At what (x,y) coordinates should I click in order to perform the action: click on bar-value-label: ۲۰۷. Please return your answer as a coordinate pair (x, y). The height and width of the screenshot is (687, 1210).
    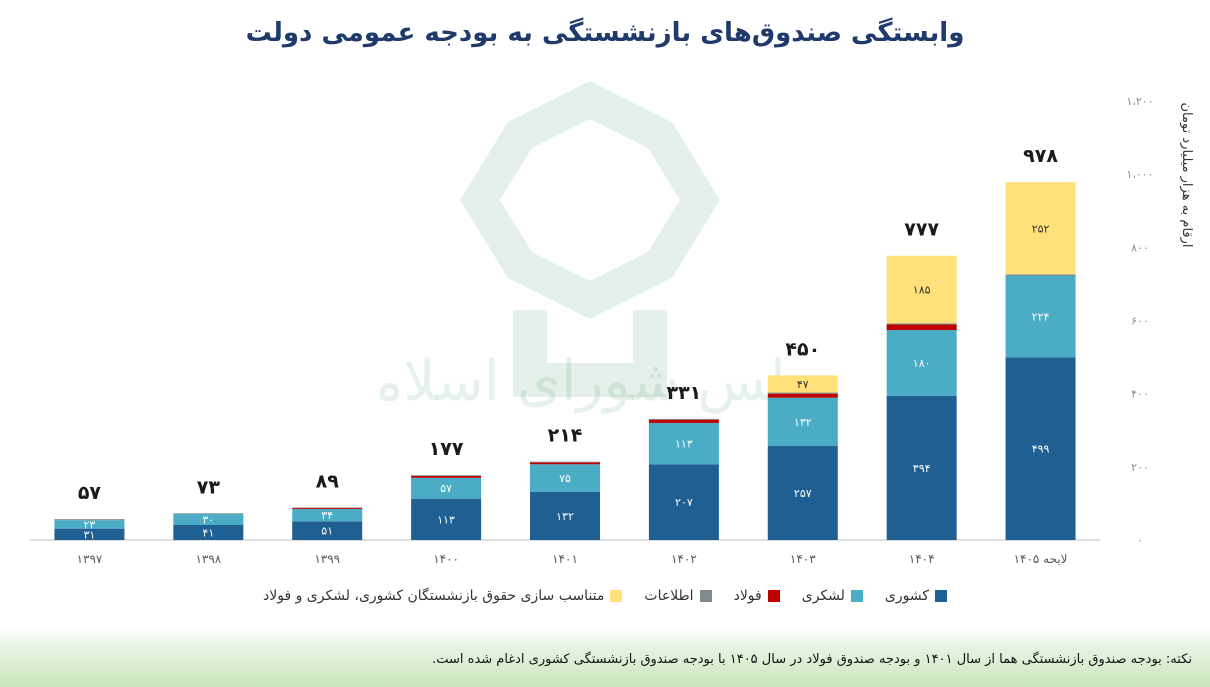
    Looking at the image, I should click on (684, 502).